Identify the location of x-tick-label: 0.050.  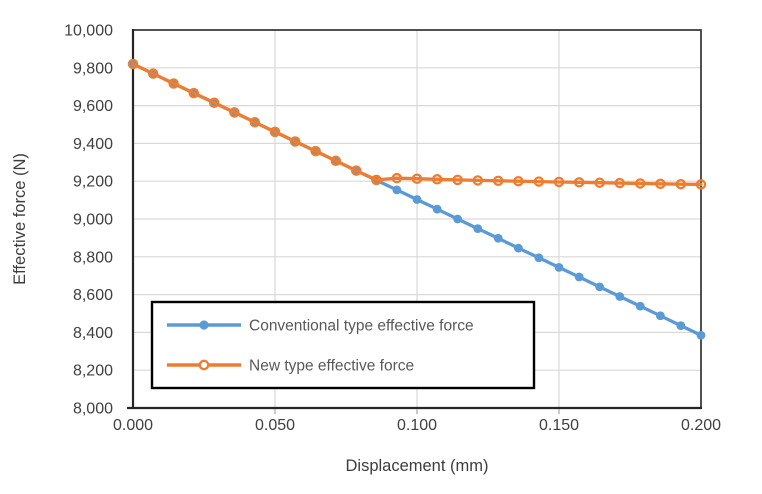
(275, 425).